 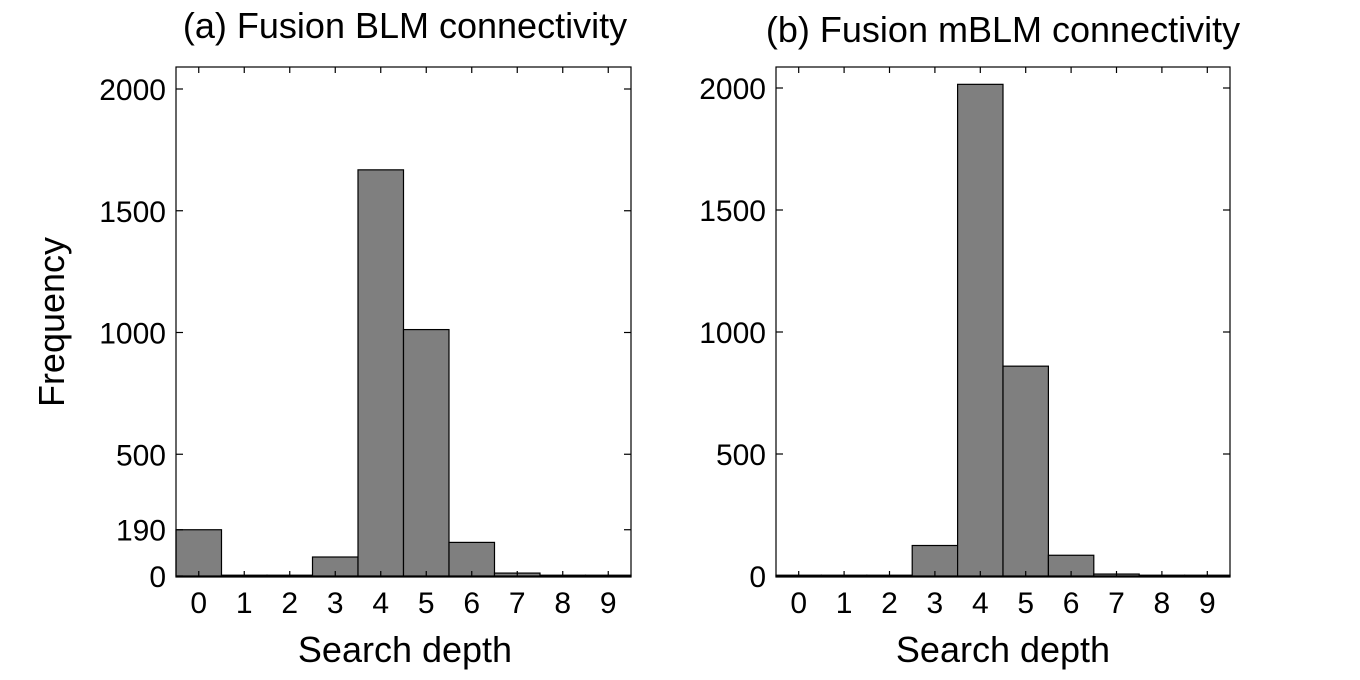 I want to click on panel-b-x-tick-label: 6, so click(x=1071, y=603).